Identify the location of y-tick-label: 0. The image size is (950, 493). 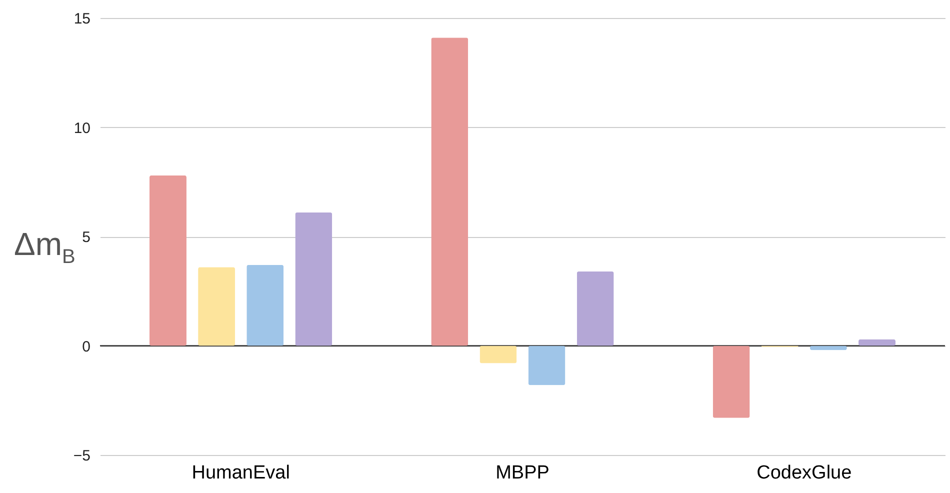
(86, 347).